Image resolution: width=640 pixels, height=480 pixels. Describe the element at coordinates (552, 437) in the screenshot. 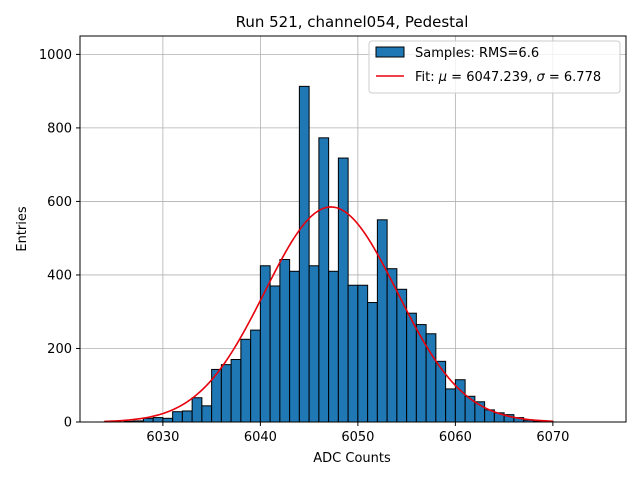

I see `x-tick-label: 6070` at that location.